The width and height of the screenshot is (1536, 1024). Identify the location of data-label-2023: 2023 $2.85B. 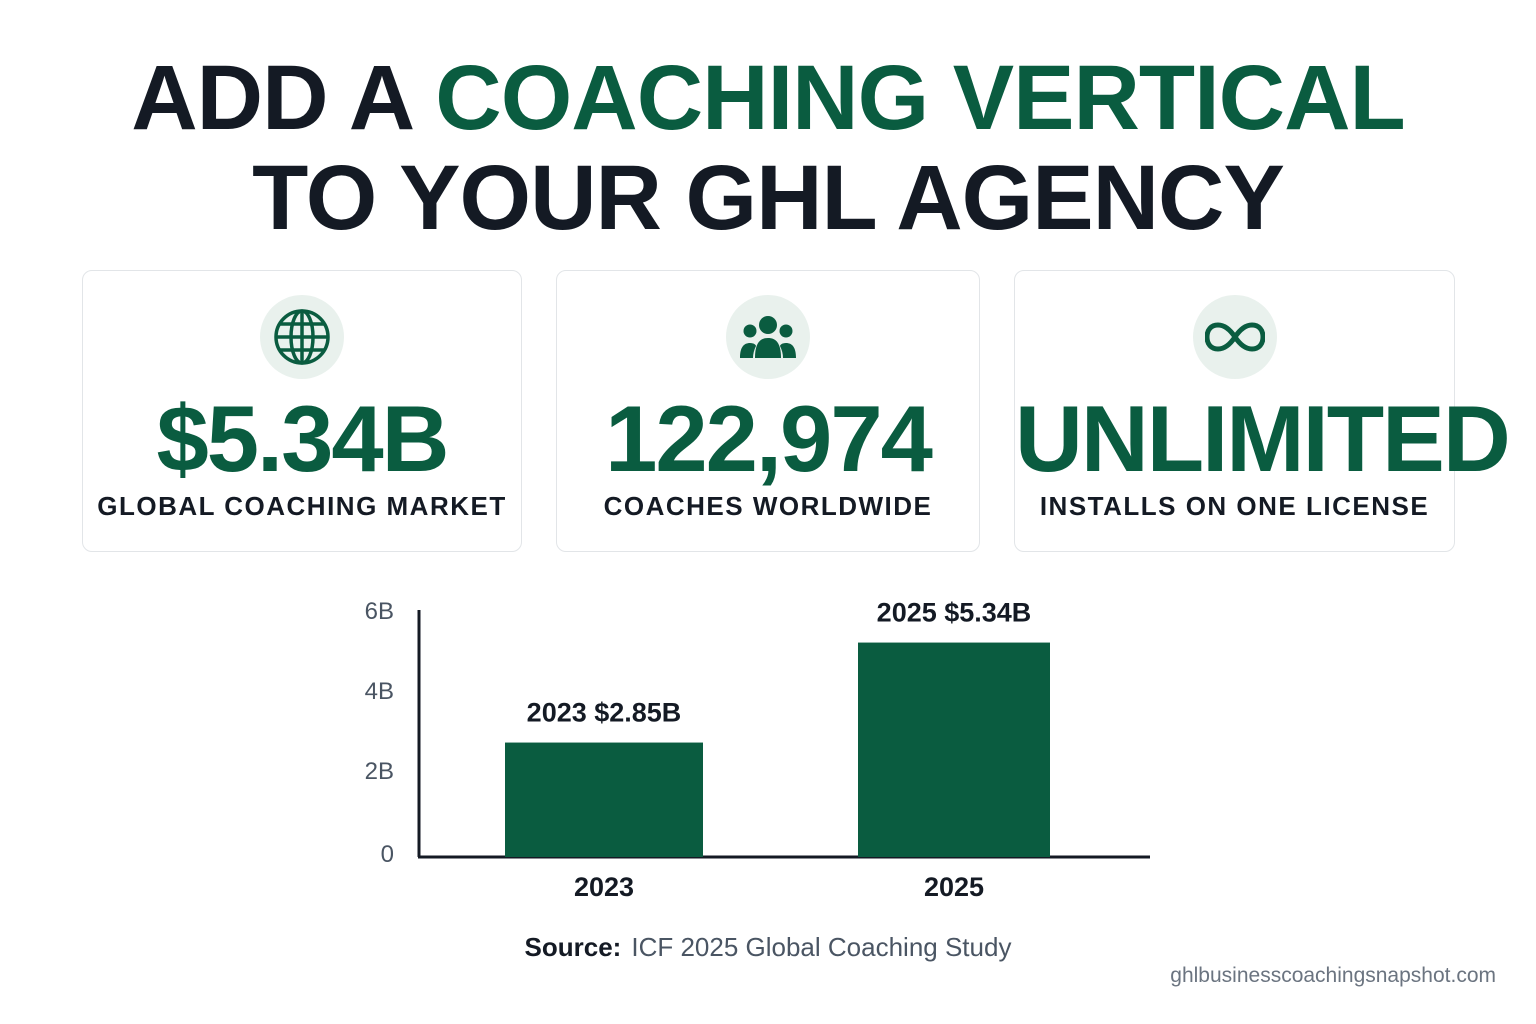
(604, 713).